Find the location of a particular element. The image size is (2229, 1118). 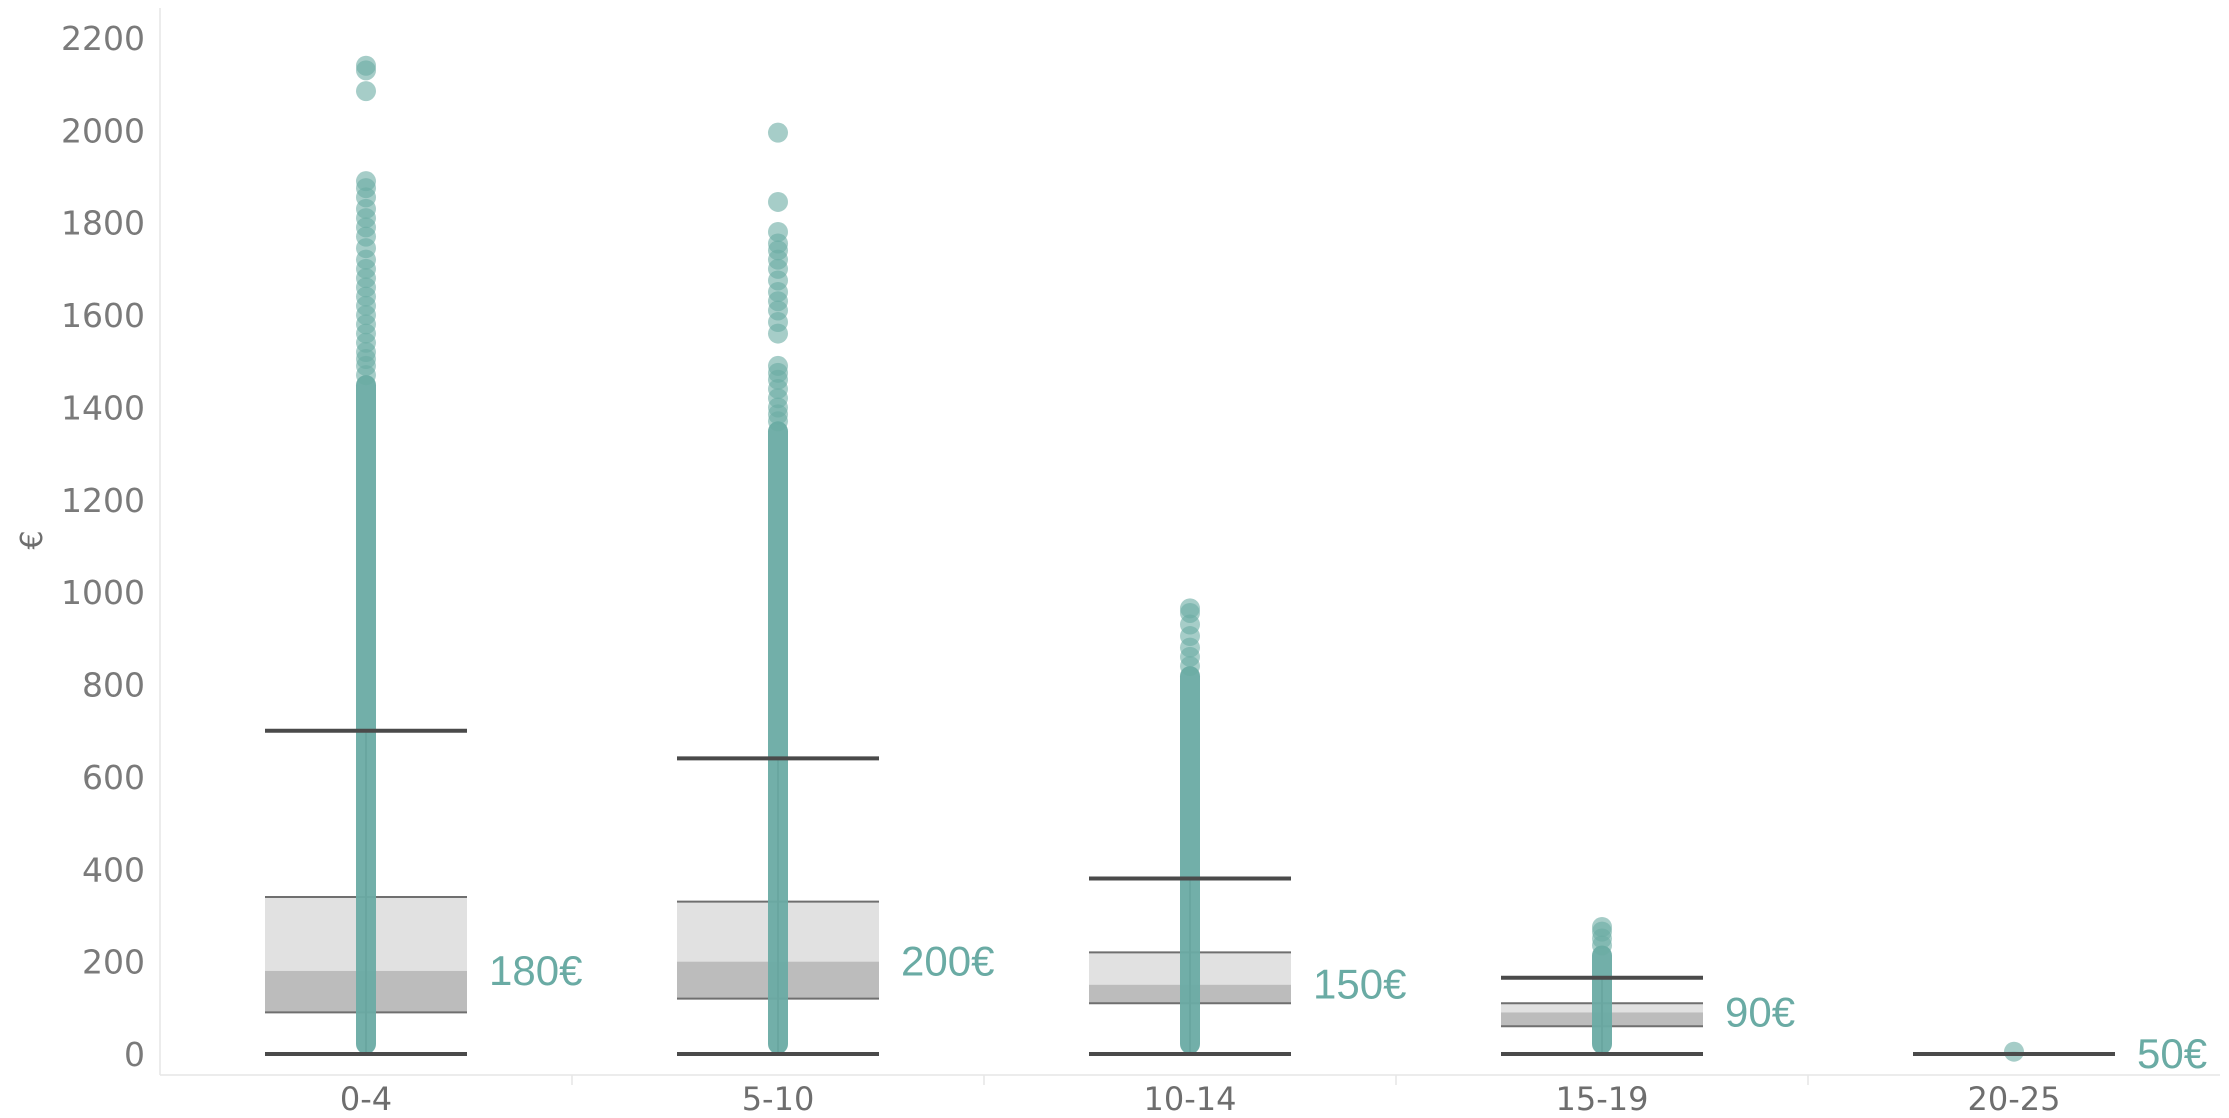

x-axis: 0-4 5-10 10-14 15-19 20-25 is located at coordinates (1190, 1096).